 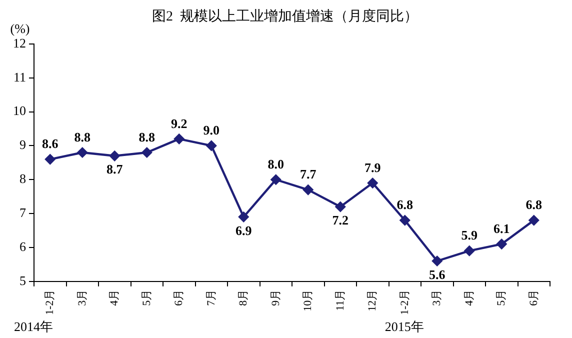 What do you see at coordinates (244, 297) in the screenshot?
I see `x-tick-label: 8月` at bounding box center [244, 297].